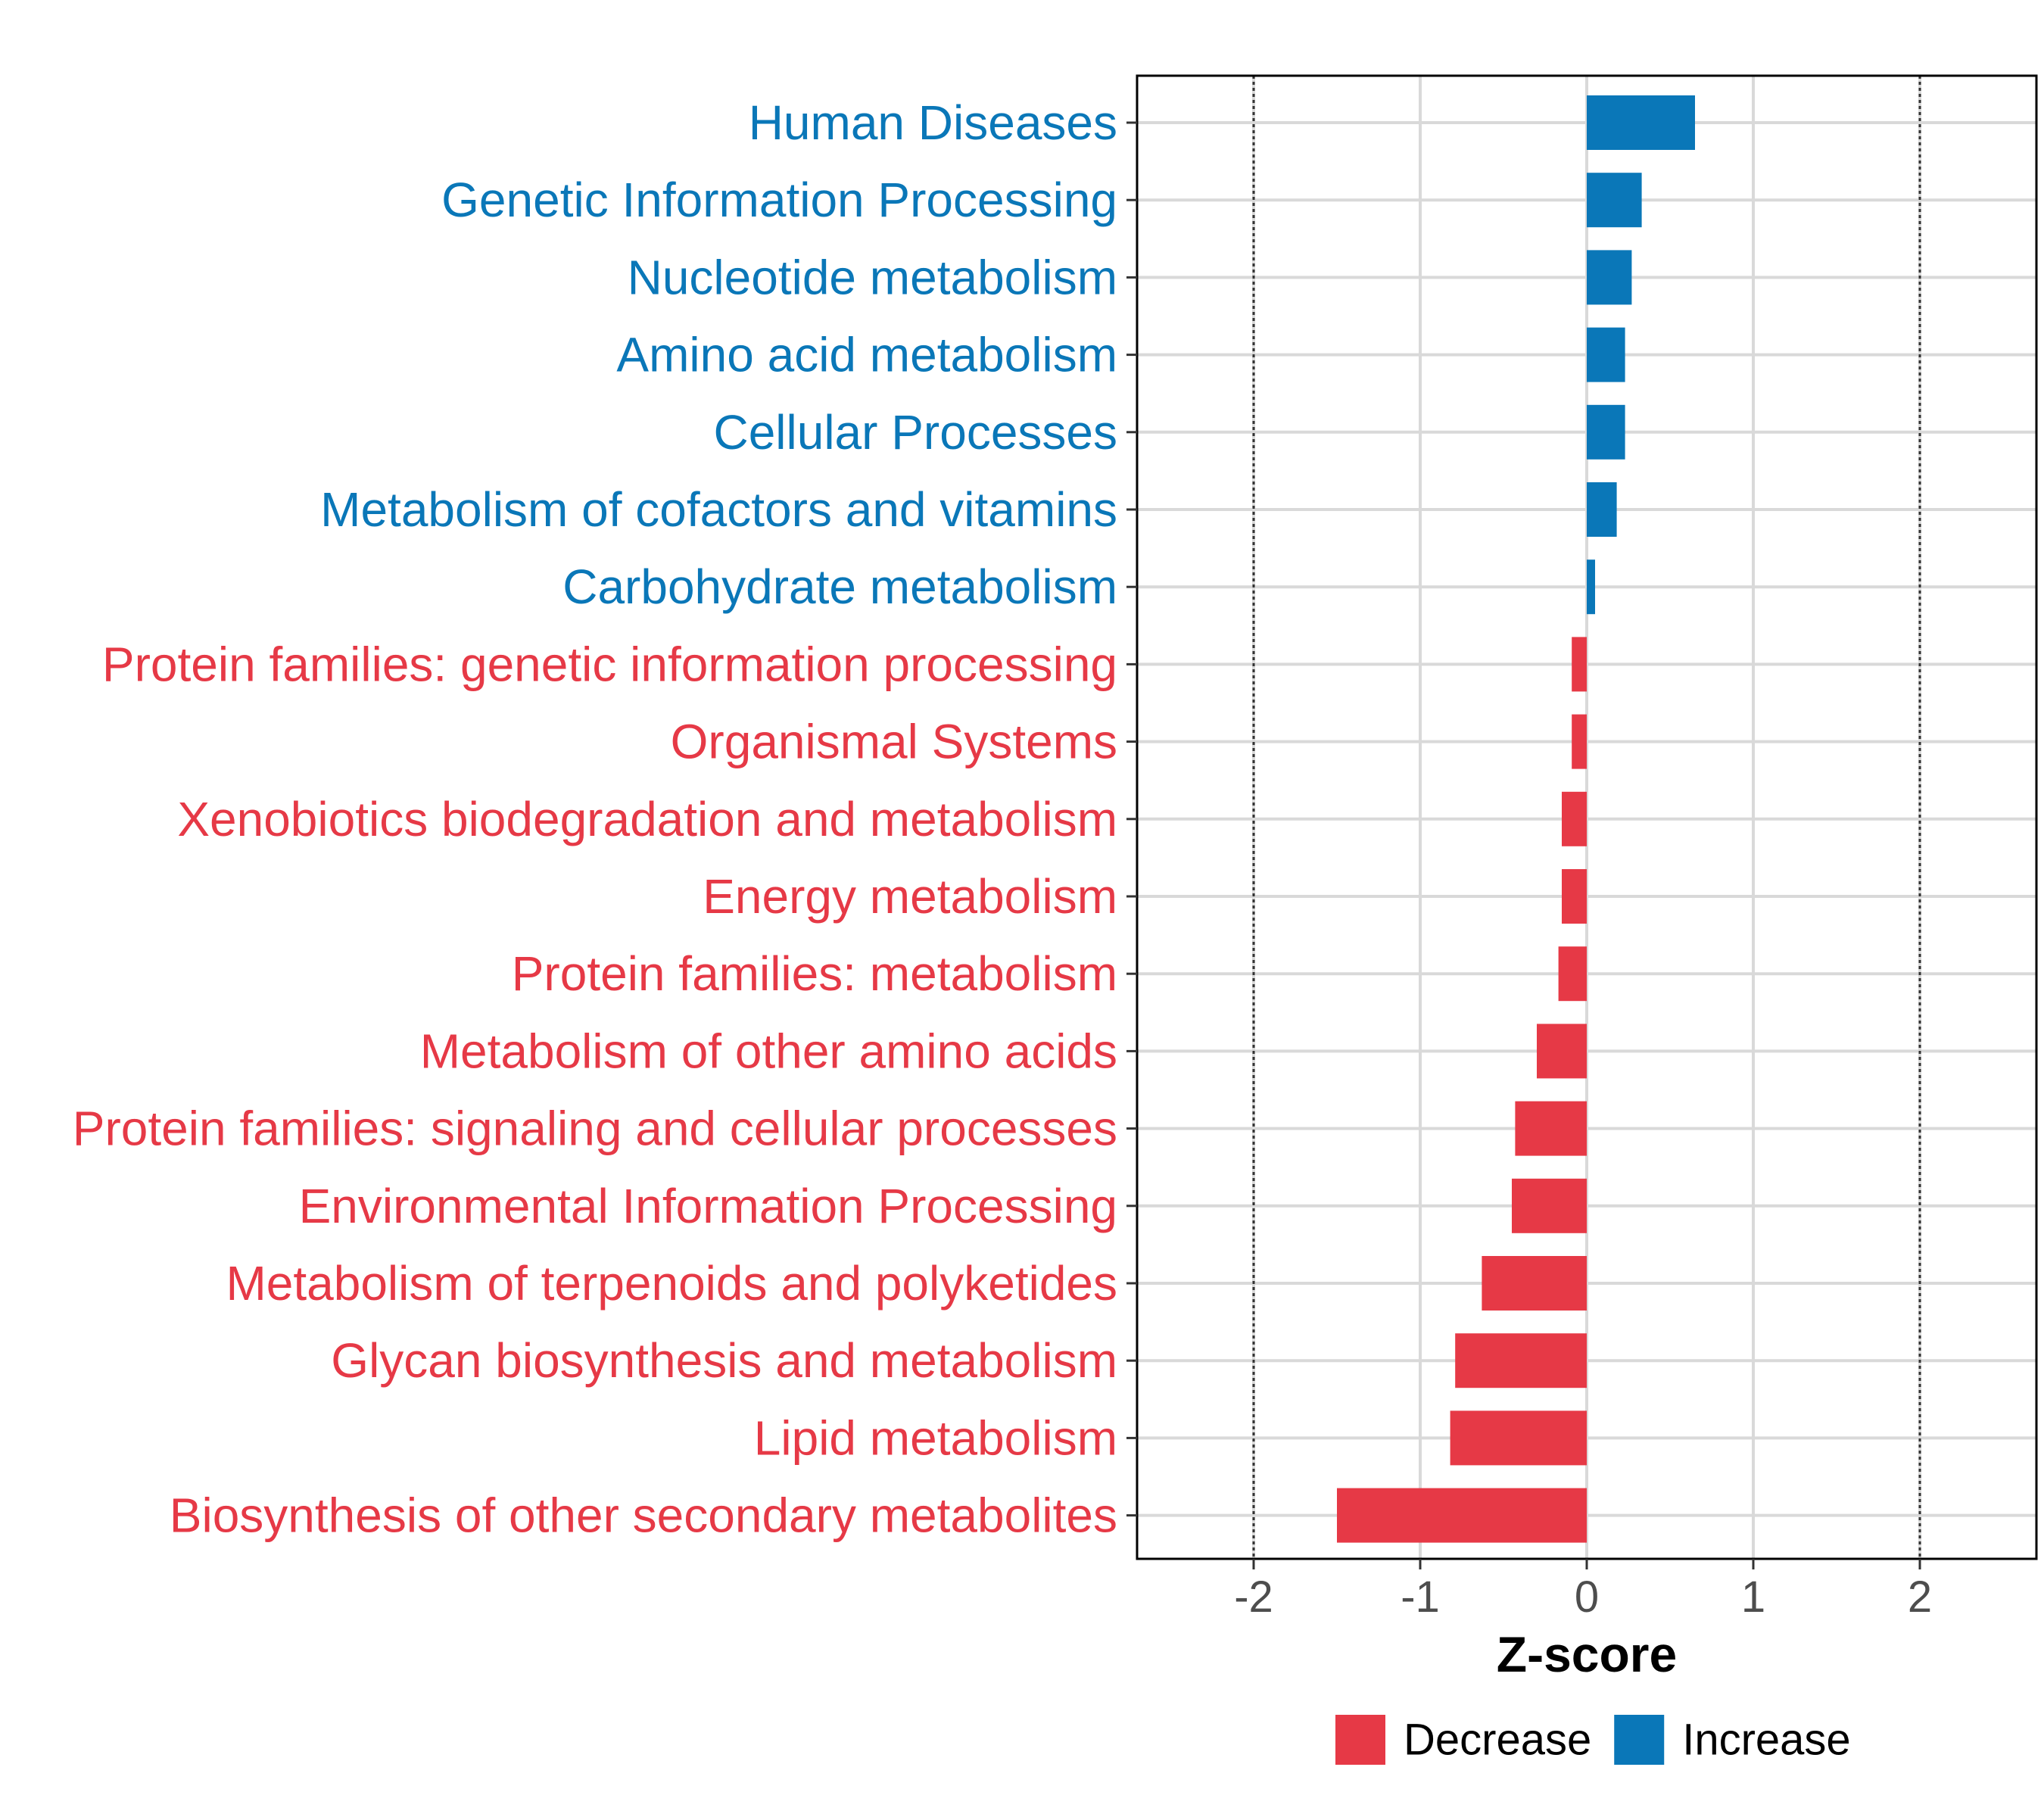 This screenshot has height=1817, width=2044. What do you see at coordinates (1593, 1740) in the screenshot?
I see `legend: Decrease Increase` at bounding box center [1593, 1740].